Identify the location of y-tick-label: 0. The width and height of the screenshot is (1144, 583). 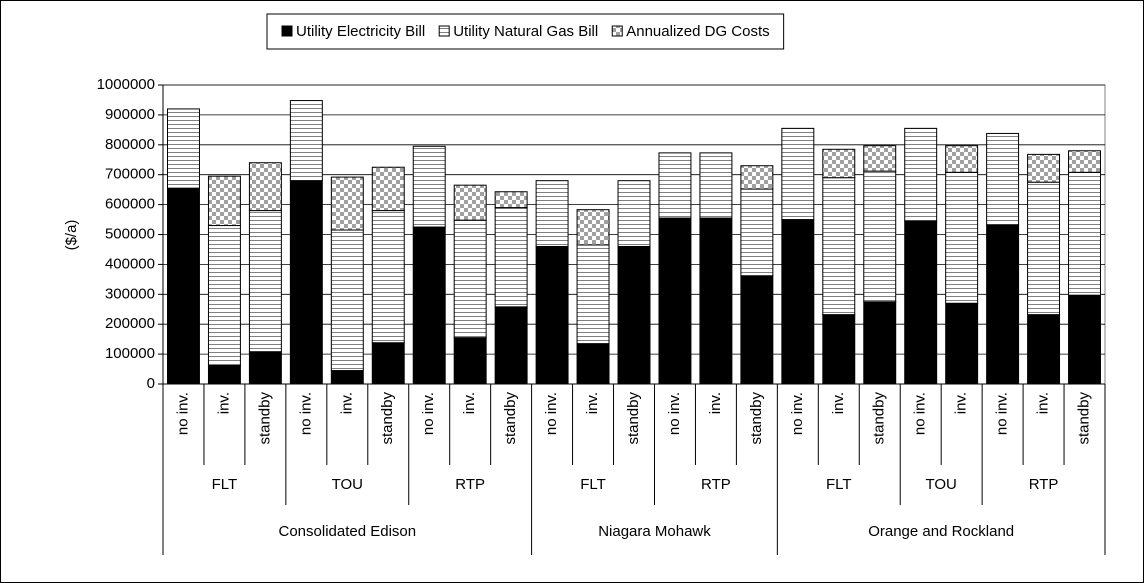
(151, 383).